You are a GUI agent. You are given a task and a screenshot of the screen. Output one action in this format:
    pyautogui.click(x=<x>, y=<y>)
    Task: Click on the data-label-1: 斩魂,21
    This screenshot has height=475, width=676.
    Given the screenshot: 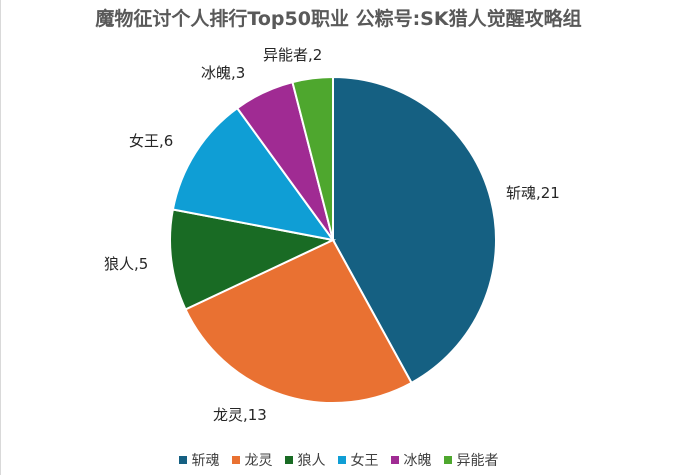 What is the action you would take?
    pyautogui.click(x=533, y=193)
    